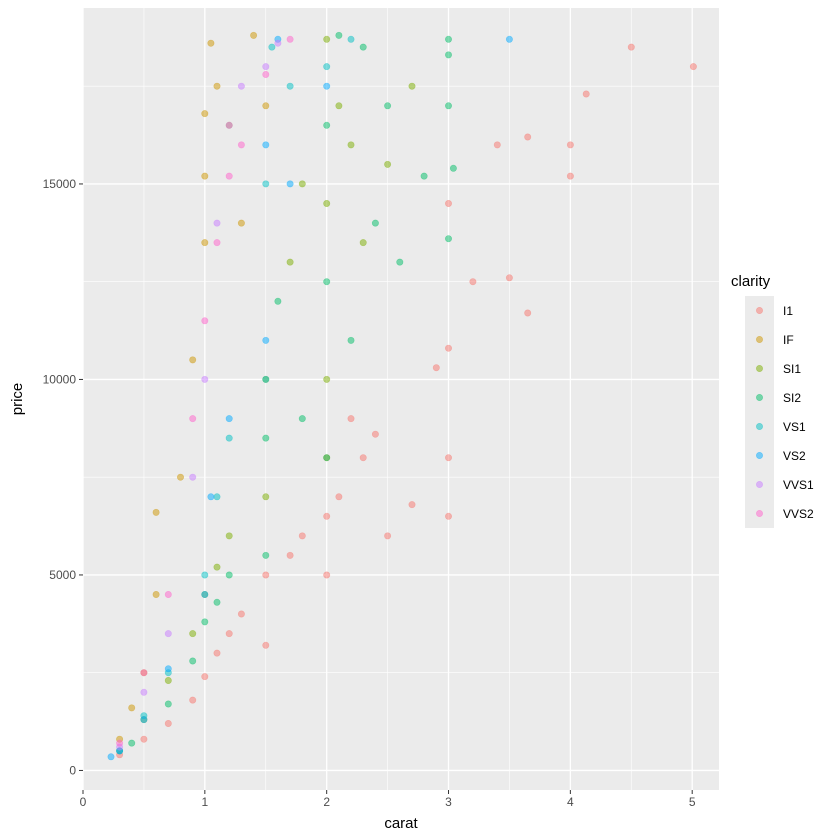 The image size is (840, 840). Describe the element at coordinates (63, 477) in the screenshot. I see `y-axis: 0 5000 10000 15000` at that location.